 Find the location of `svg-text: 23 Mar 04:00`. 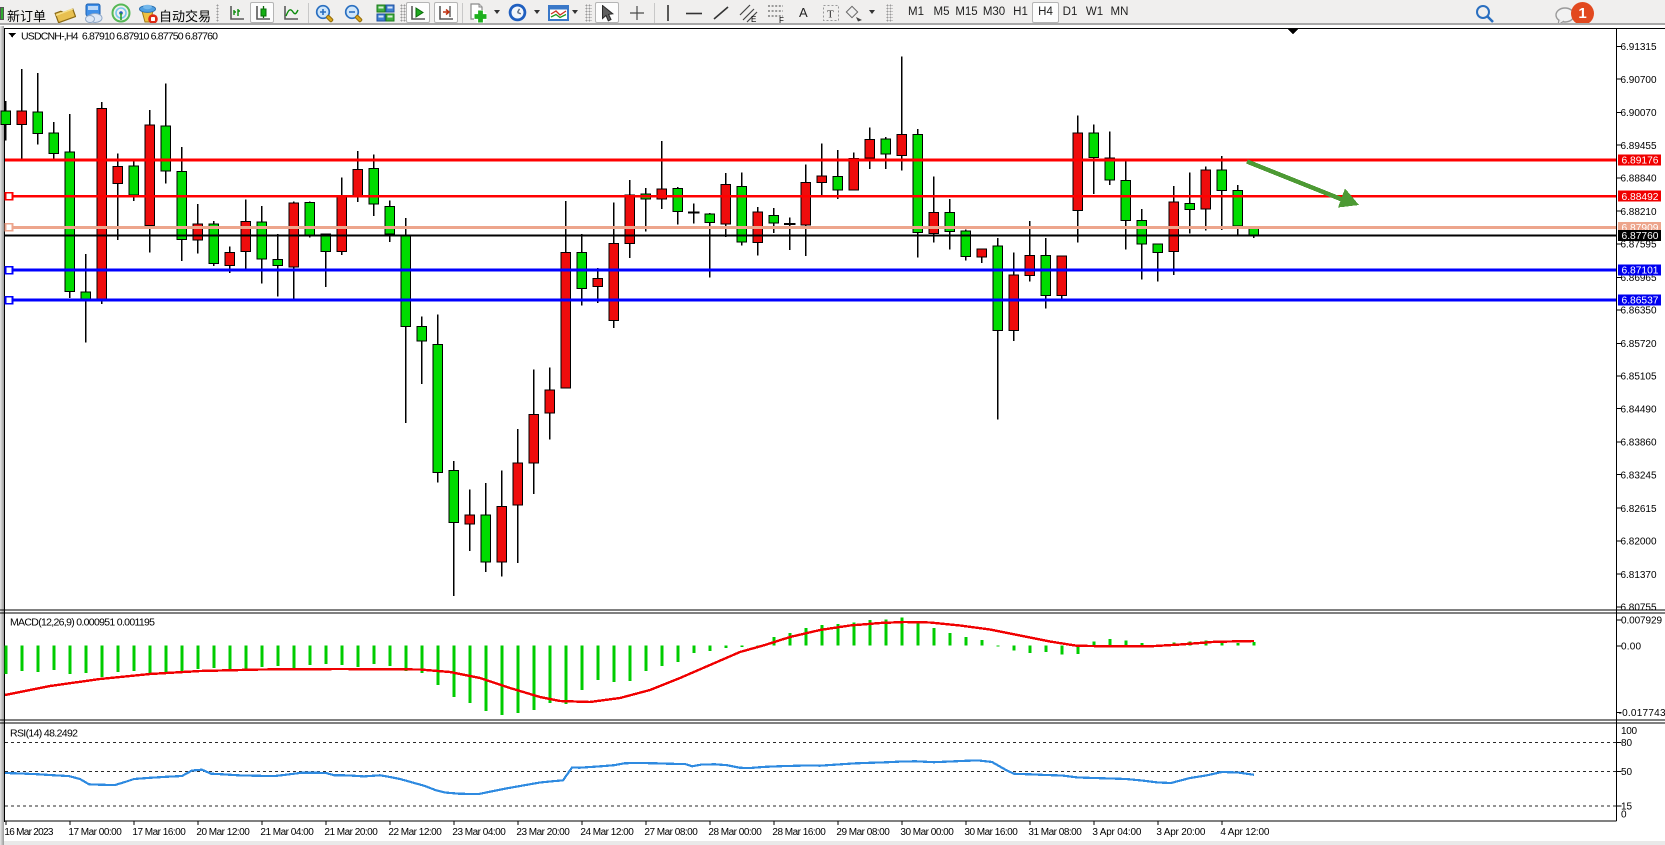

svg-text: 23 Mar 04:00 is located at coordinates (479, 832).